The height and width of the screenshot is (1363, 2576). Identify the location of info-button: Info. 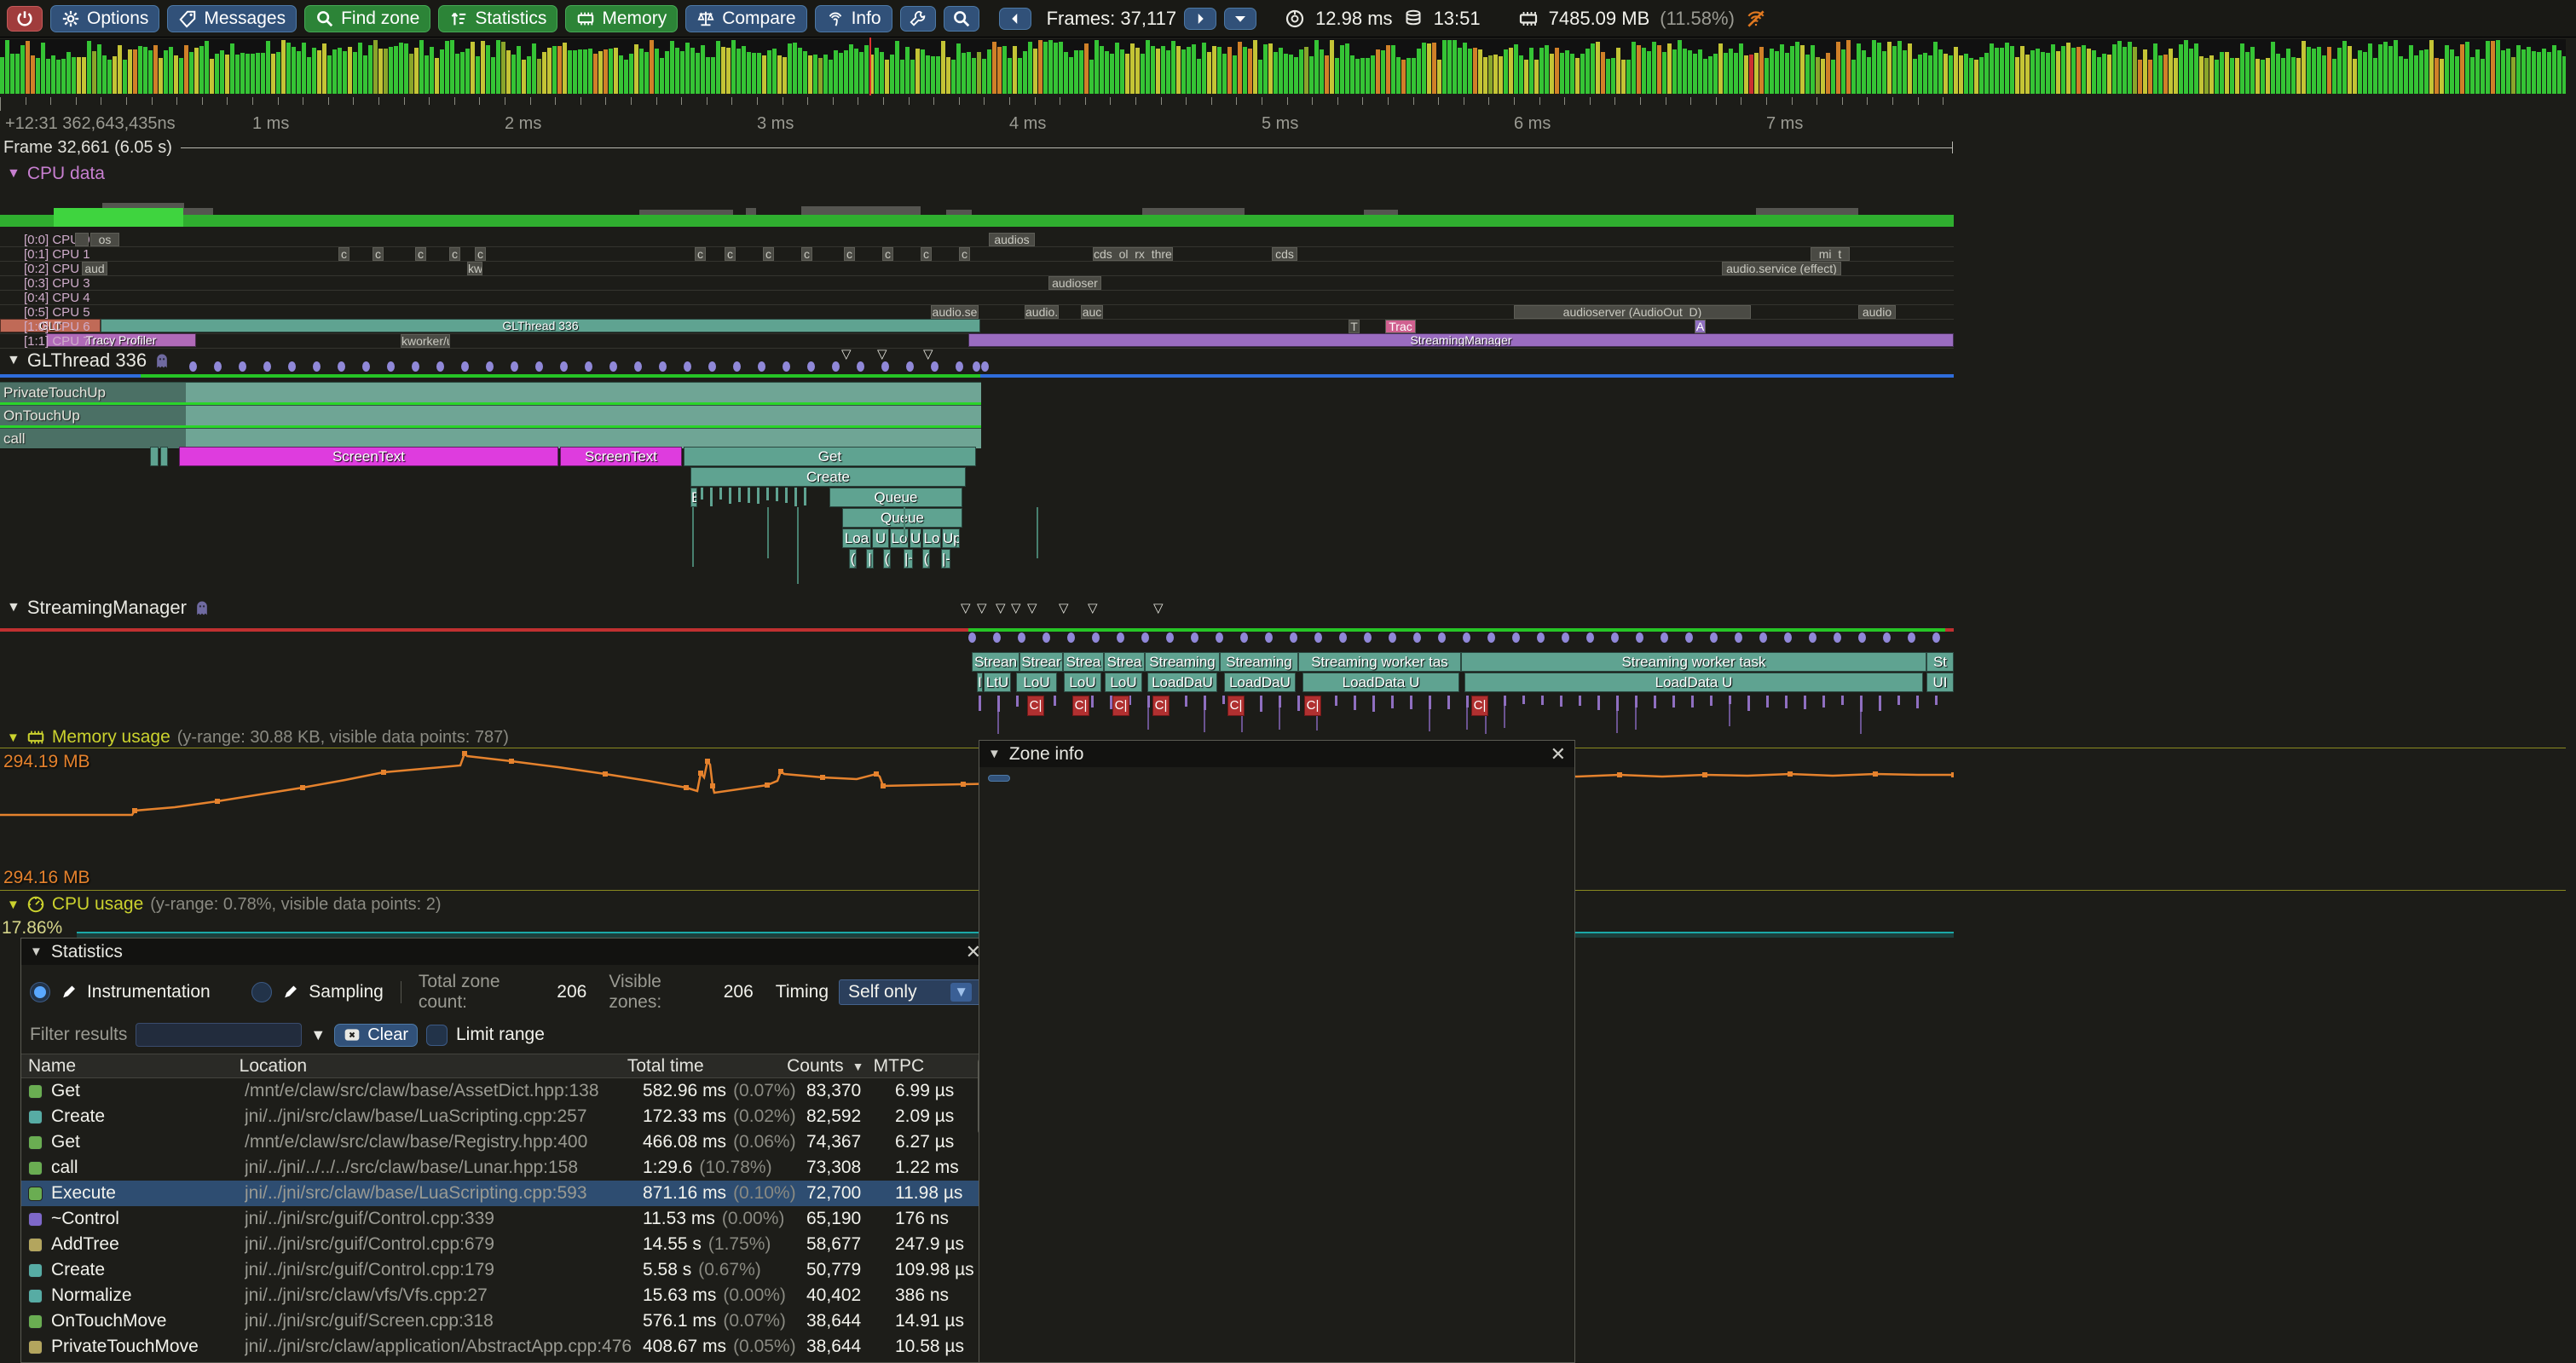
(853, 18).